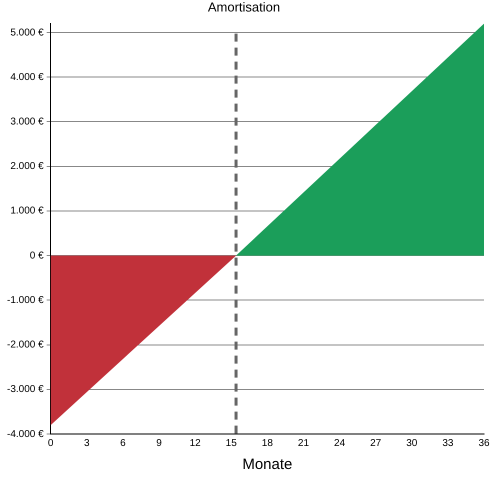  I want to click on y-tick-label: 5.000 €, so click(27, 32).